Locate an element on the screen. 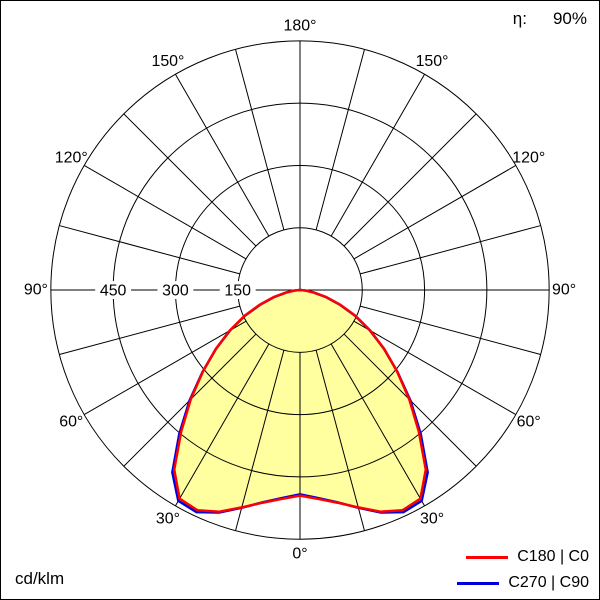 The image size is (600, 600). angle-label: 0° is located at coordinates (299, 554).